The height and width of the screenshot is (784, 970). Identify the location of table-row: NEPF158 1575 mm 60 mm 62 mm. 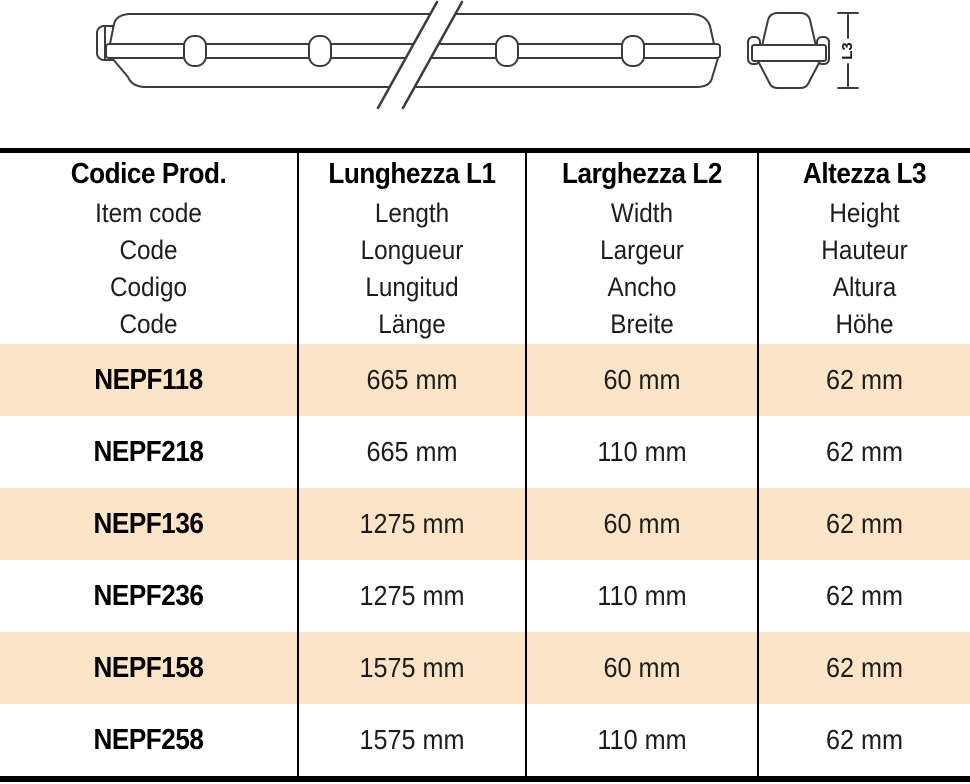
(485, 668).